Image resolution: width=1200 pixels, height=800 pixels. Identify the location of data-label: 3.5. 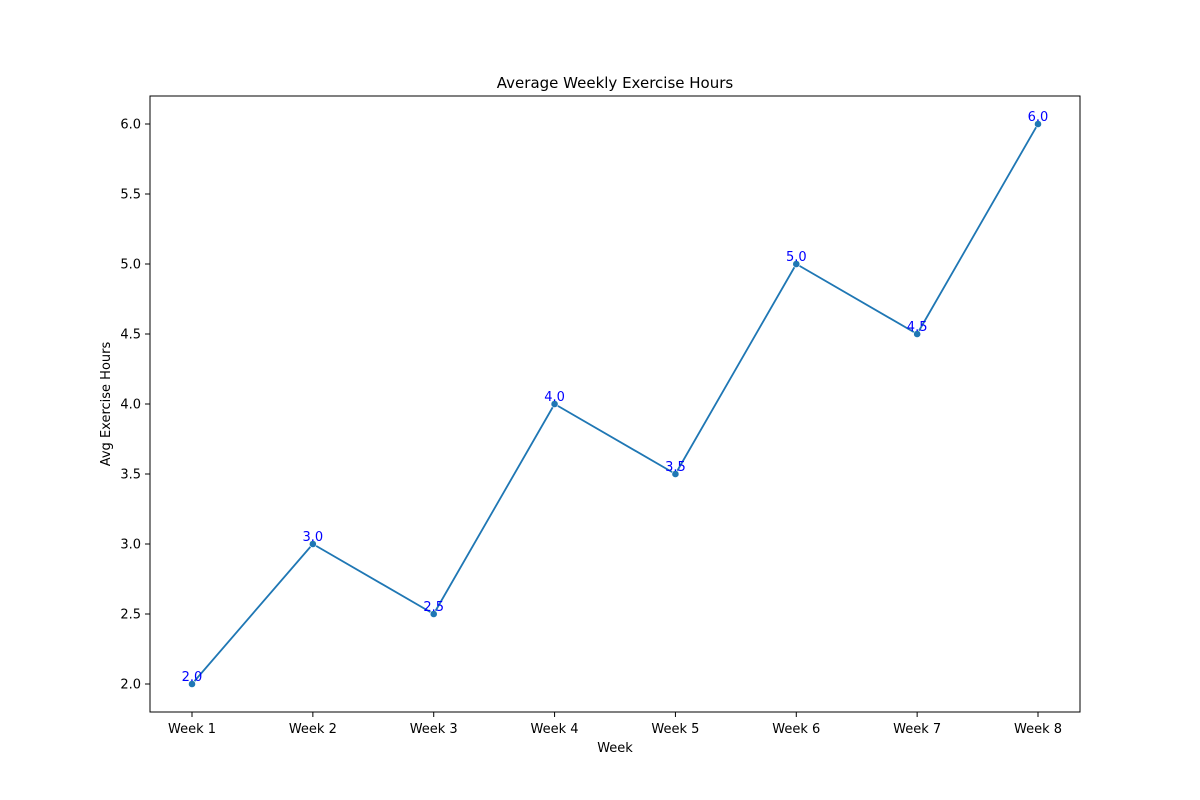
(675, 467).